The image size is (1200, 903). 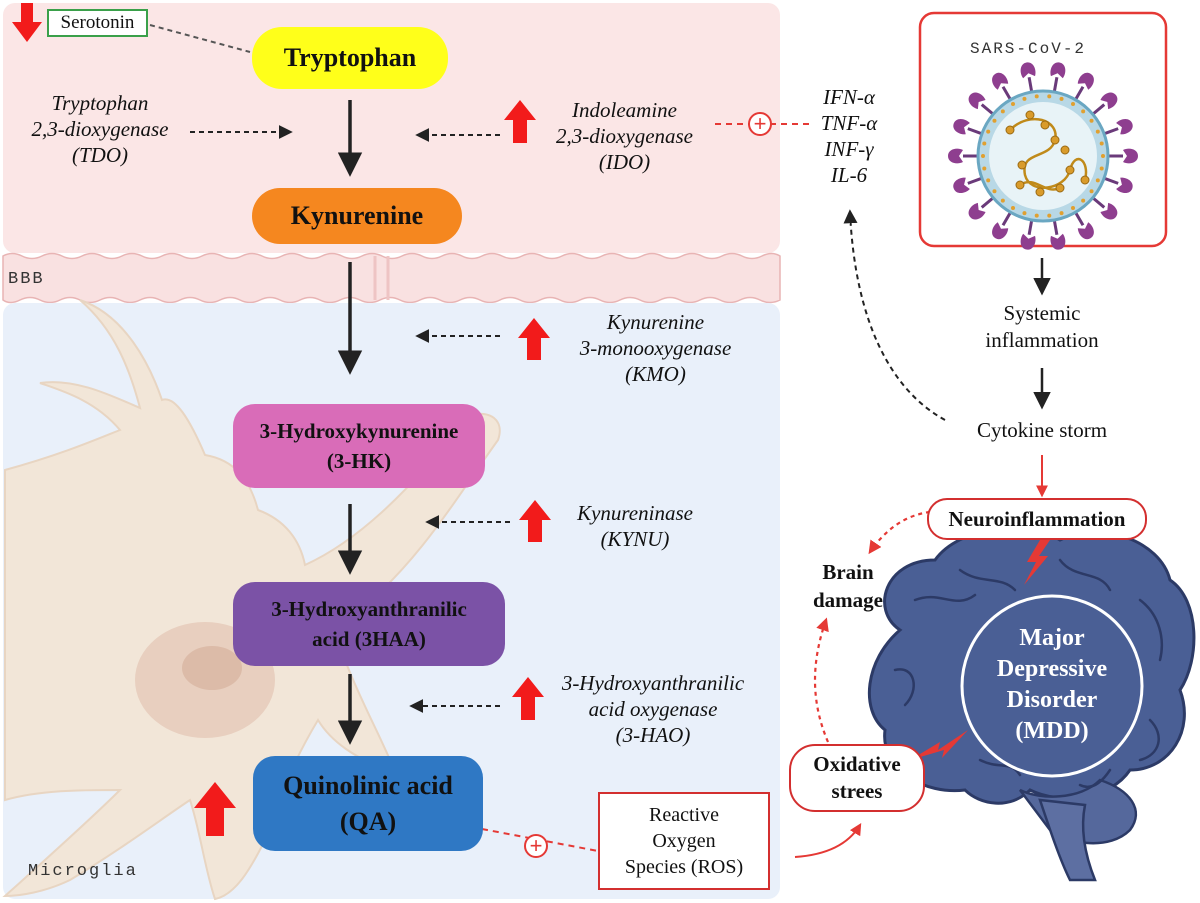 What do you see at coordinates (1042, 326) in the screenshot?
I see `systemic-inflammation-label: Systemic inflammation` at bounding box center [1042, 326].